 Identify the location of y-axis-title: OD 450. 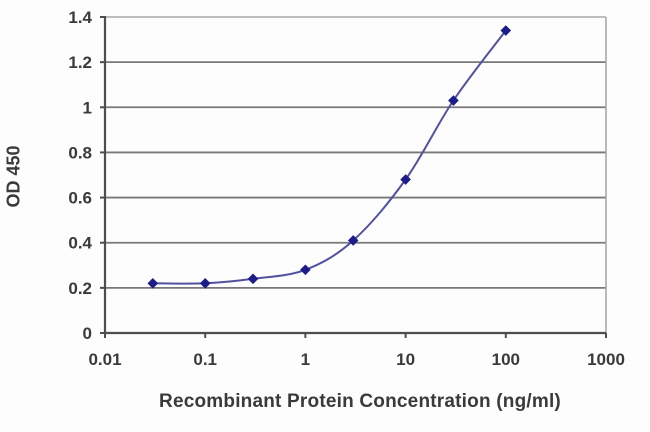
(13, 176).